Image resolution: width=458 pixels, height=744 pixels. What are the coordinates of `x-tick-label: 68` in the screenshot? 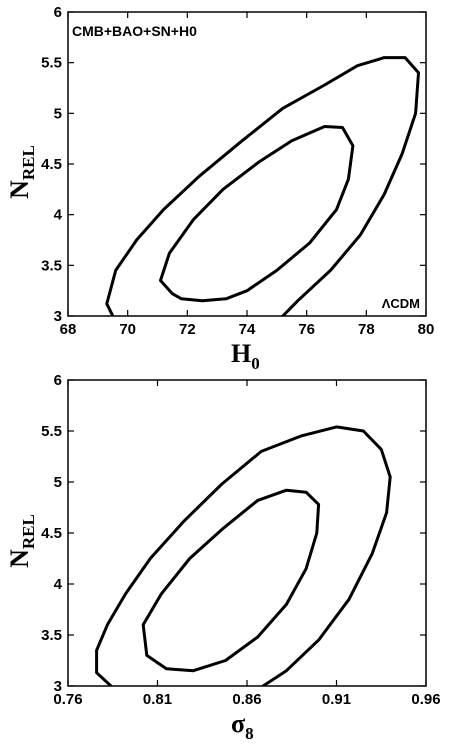 It's located at (68, 329).